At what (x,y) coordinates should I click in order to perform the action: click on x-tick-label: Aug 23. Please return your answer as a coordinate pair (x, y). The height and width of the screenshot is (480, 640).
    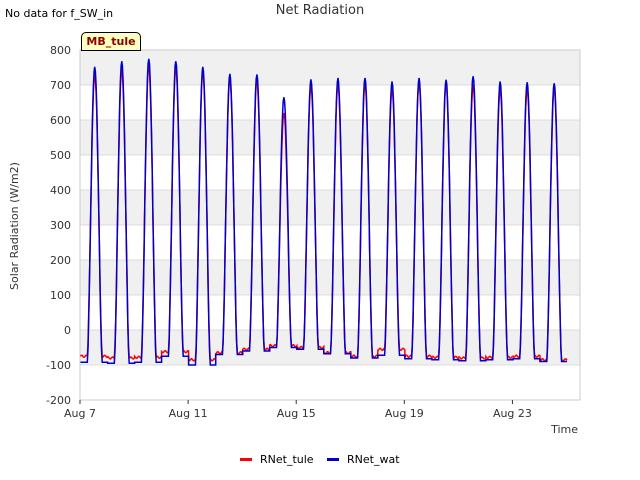
    Looking at the image, I should click on (512, 413).